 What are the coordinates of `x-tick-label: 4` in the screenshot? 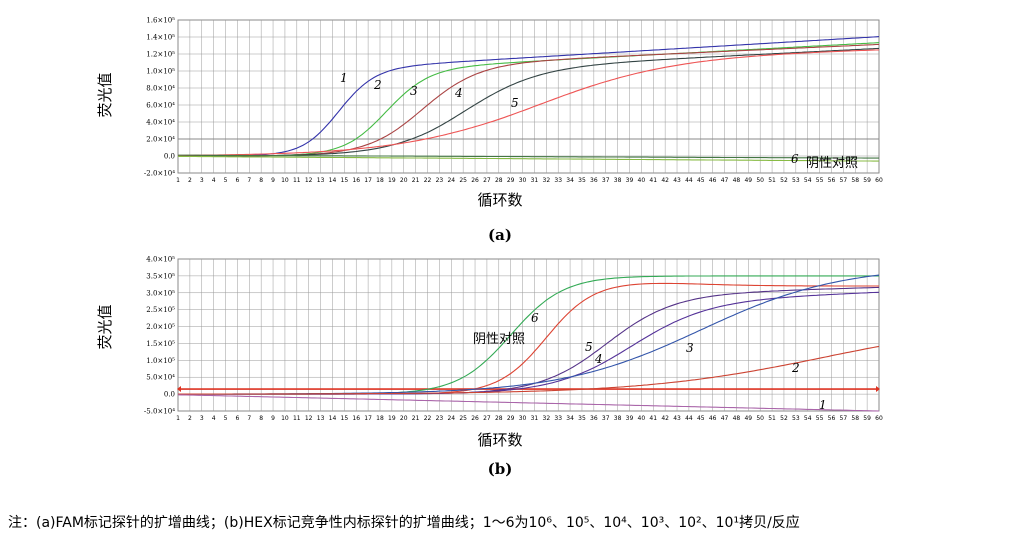 It's located at (214, 180).